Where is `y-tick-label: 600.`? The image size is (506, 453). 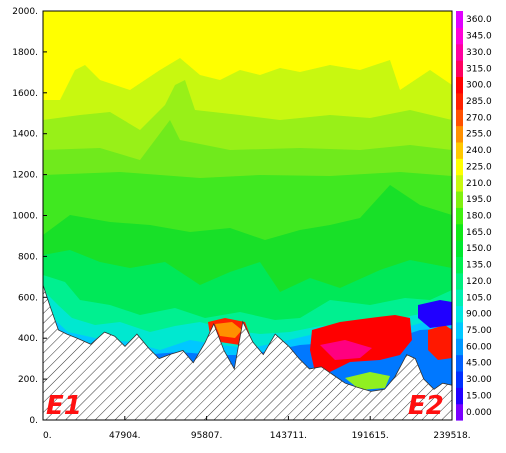
y-tick-label: 600. is located at coordinates (28, 298).